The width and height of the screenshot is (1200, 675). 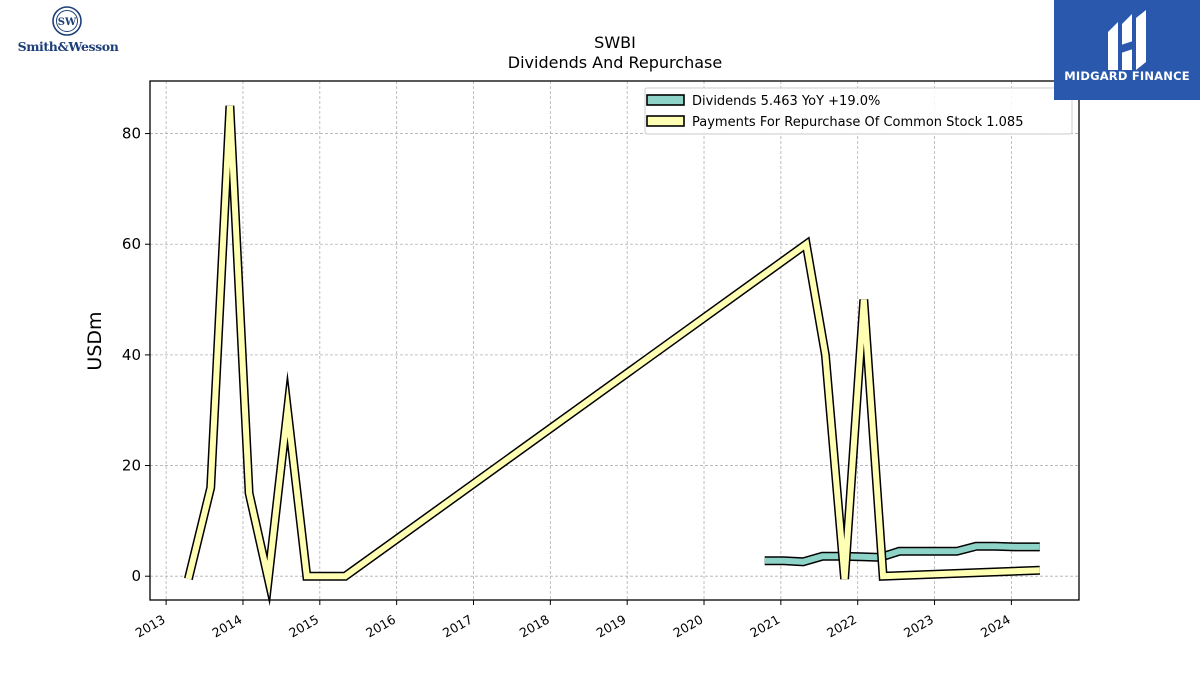 What do you see at coordinates (841, 626) in the screenshot?
I see `x-tick-label: 2022` at bounding box center [841, 626].